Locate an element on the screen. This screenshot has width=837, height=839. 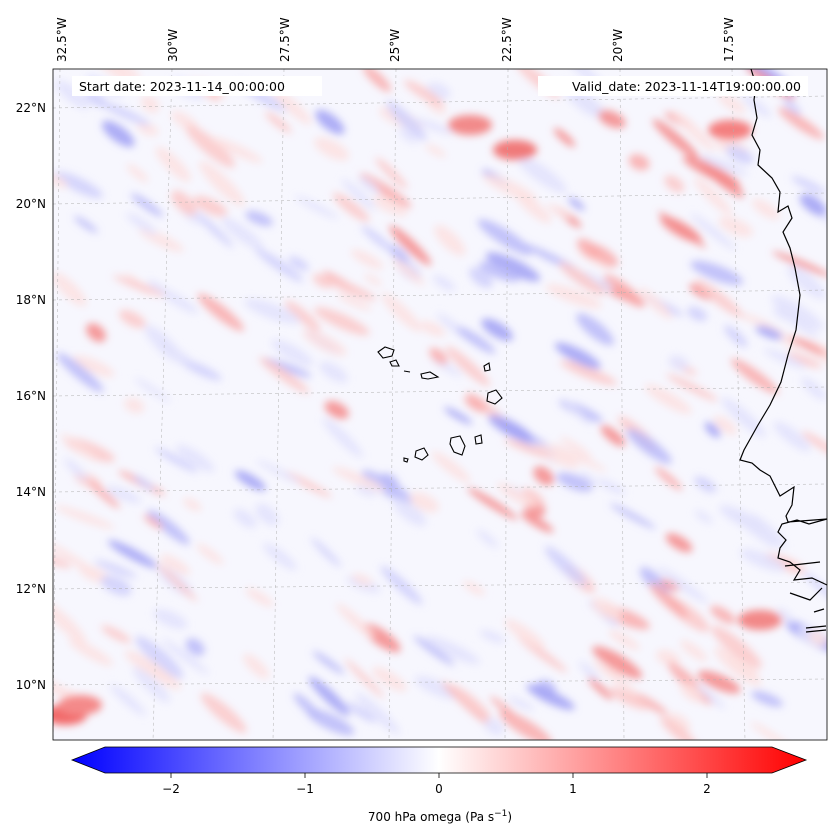
lat-label: 12°N is located at coordinates (31, 589).